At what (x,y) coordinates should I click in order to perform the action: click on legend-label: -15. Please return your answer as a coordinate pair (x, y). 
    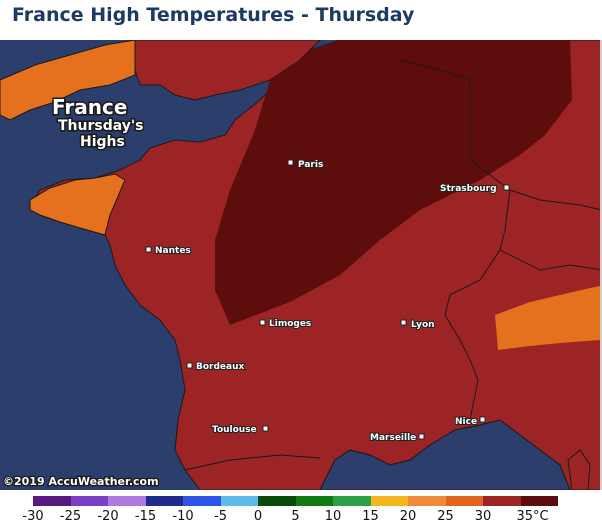
    Looking at the image, I should click on (145, 516).